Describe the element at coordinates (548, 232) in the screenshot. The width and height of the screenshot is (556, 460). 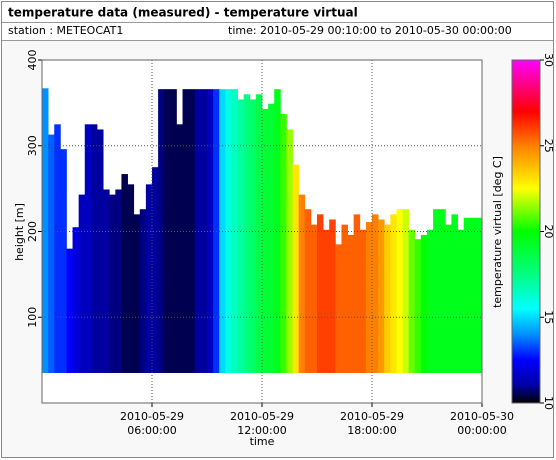
I see `colorbar-tick-label: 20` at that location.